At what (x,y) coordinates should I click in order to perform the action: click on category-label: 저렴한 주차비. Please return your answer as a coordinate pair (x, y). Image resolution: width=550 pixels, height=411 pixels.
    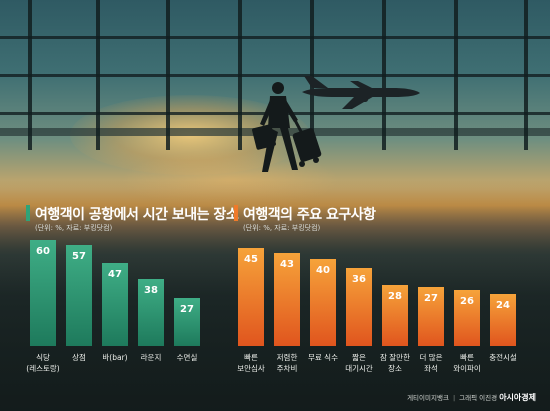
    Looking at the image, I should click on (287, 363).